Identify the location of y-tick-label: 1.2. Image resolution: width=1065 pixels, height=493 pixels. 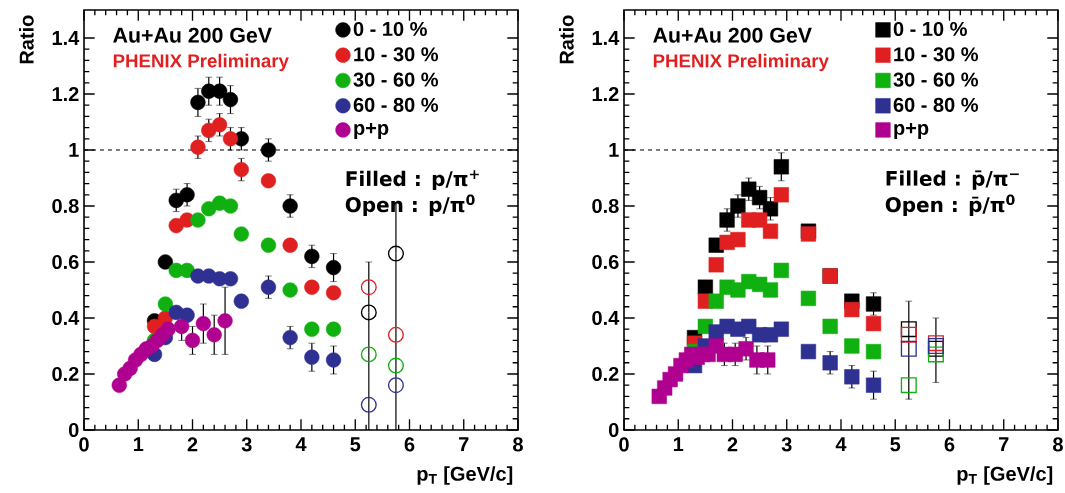
(605, 94).